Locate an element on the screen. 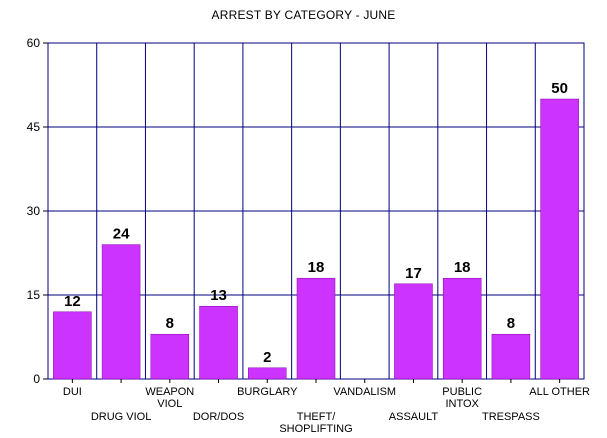 The width and height of the screenshot is (607, 438). category-label: TRESPASS is located at coordinates (511, 417).